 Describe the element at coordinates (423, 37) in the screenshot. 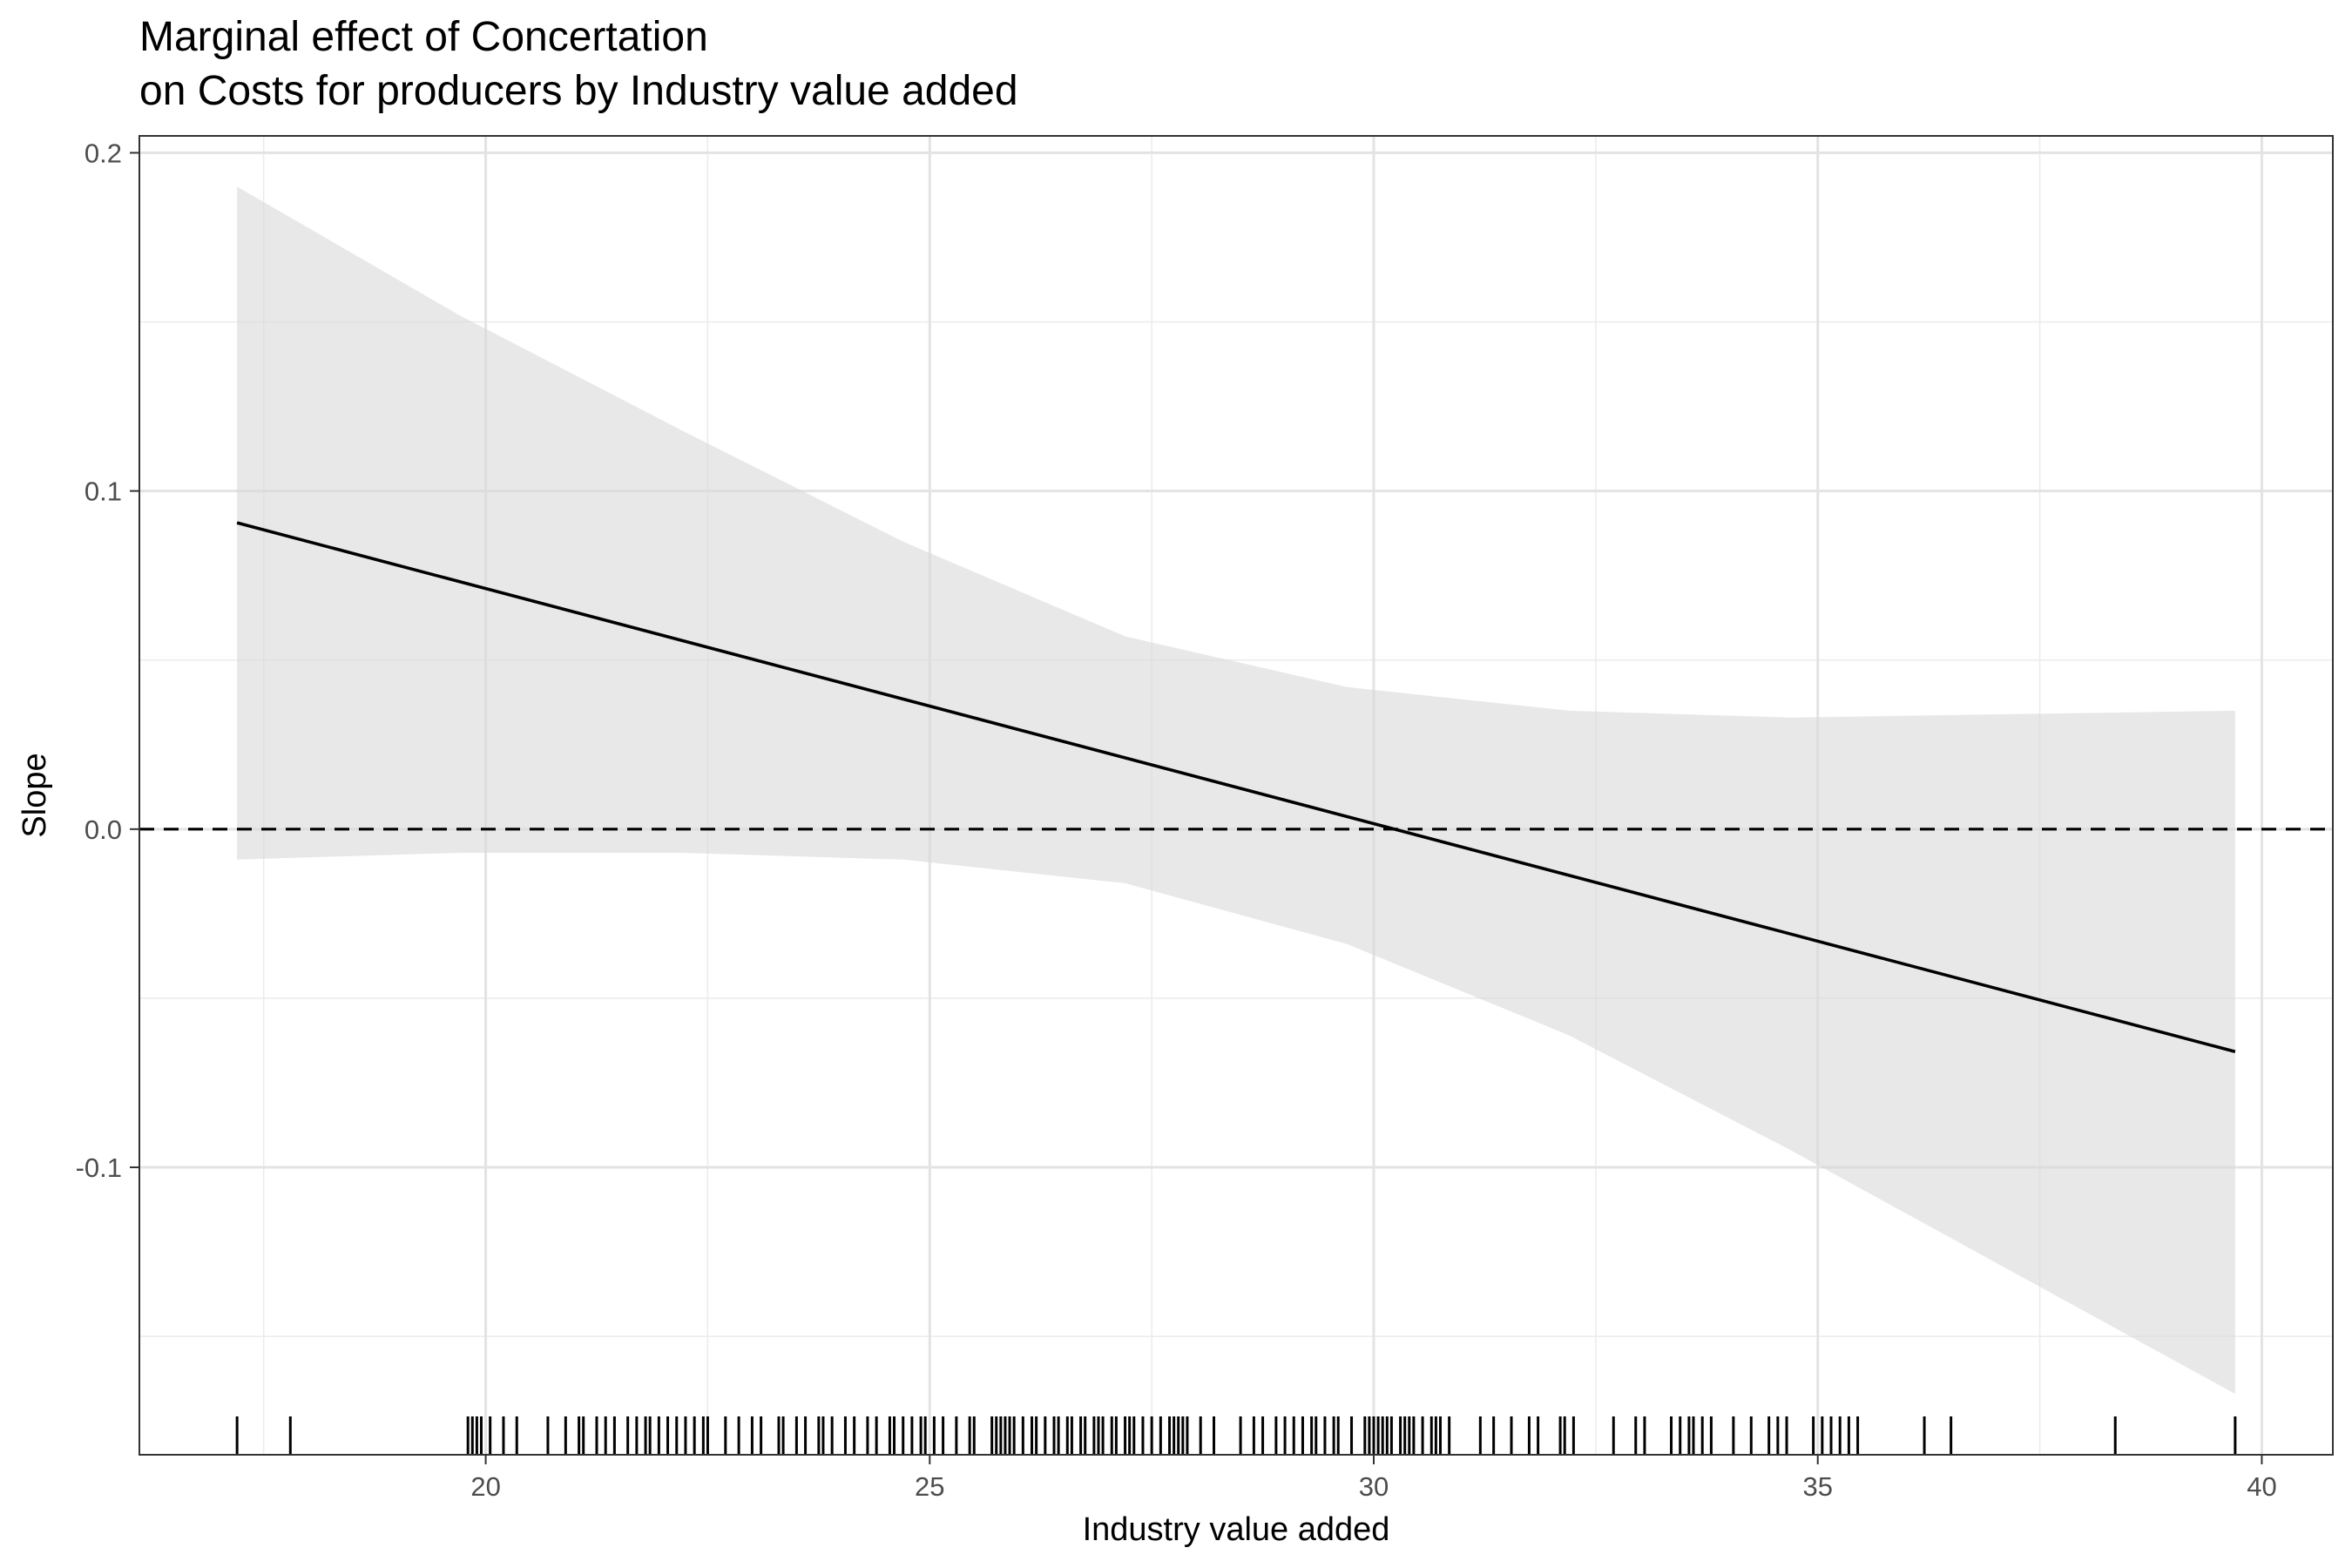

I see `chart-title-line-1: Marginal effect of Concertation` at that location.